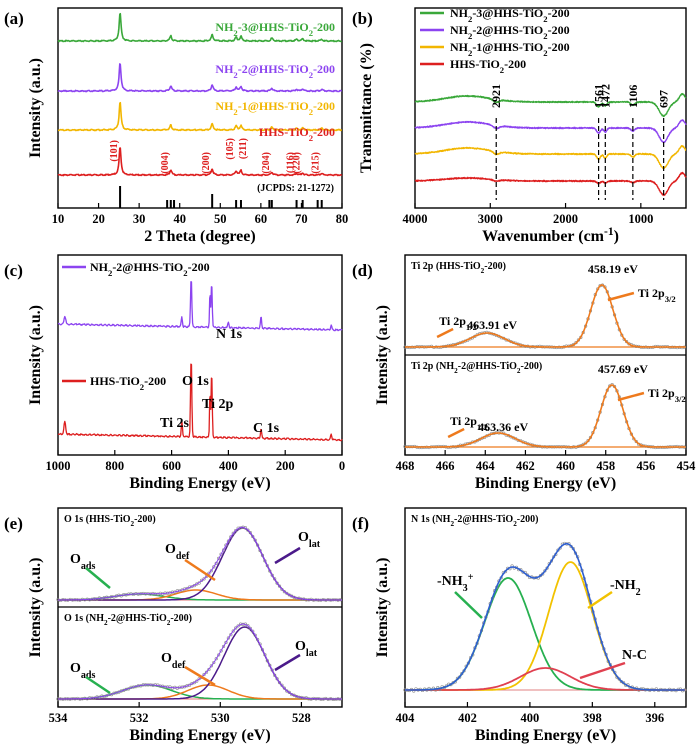 This screenshot has width=700, height=753. I want to click on x-tick-label: 4000, so click(415, 219).